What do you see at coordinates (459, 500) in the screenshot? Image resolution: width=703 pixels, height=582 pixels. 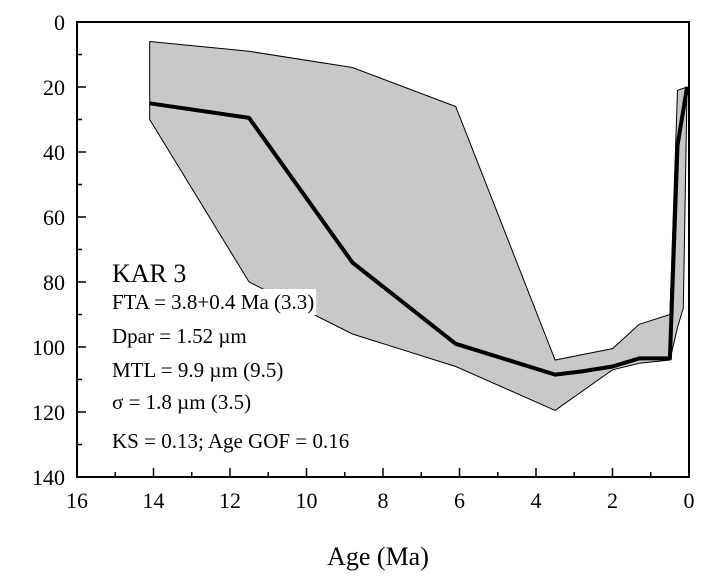 I see `x-tick-label: 6` at bounding box center [459, 500].